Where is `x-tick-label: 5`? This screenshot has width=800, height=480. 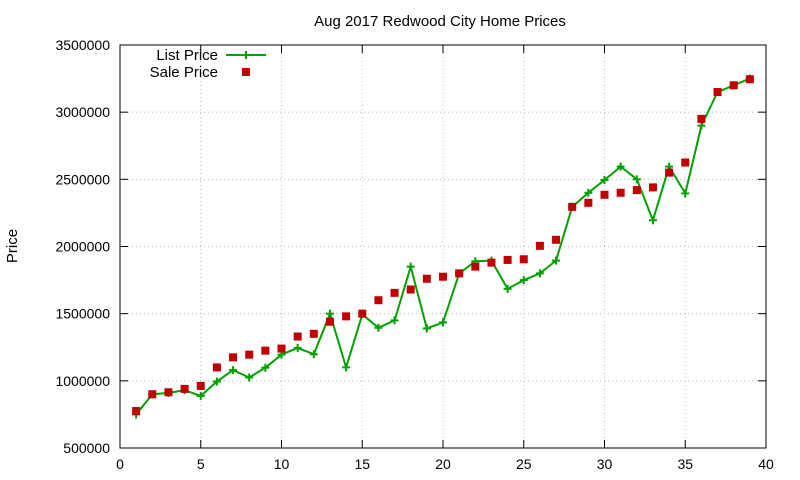
x-tick-label: 5 is located at coordinates (201, 464).